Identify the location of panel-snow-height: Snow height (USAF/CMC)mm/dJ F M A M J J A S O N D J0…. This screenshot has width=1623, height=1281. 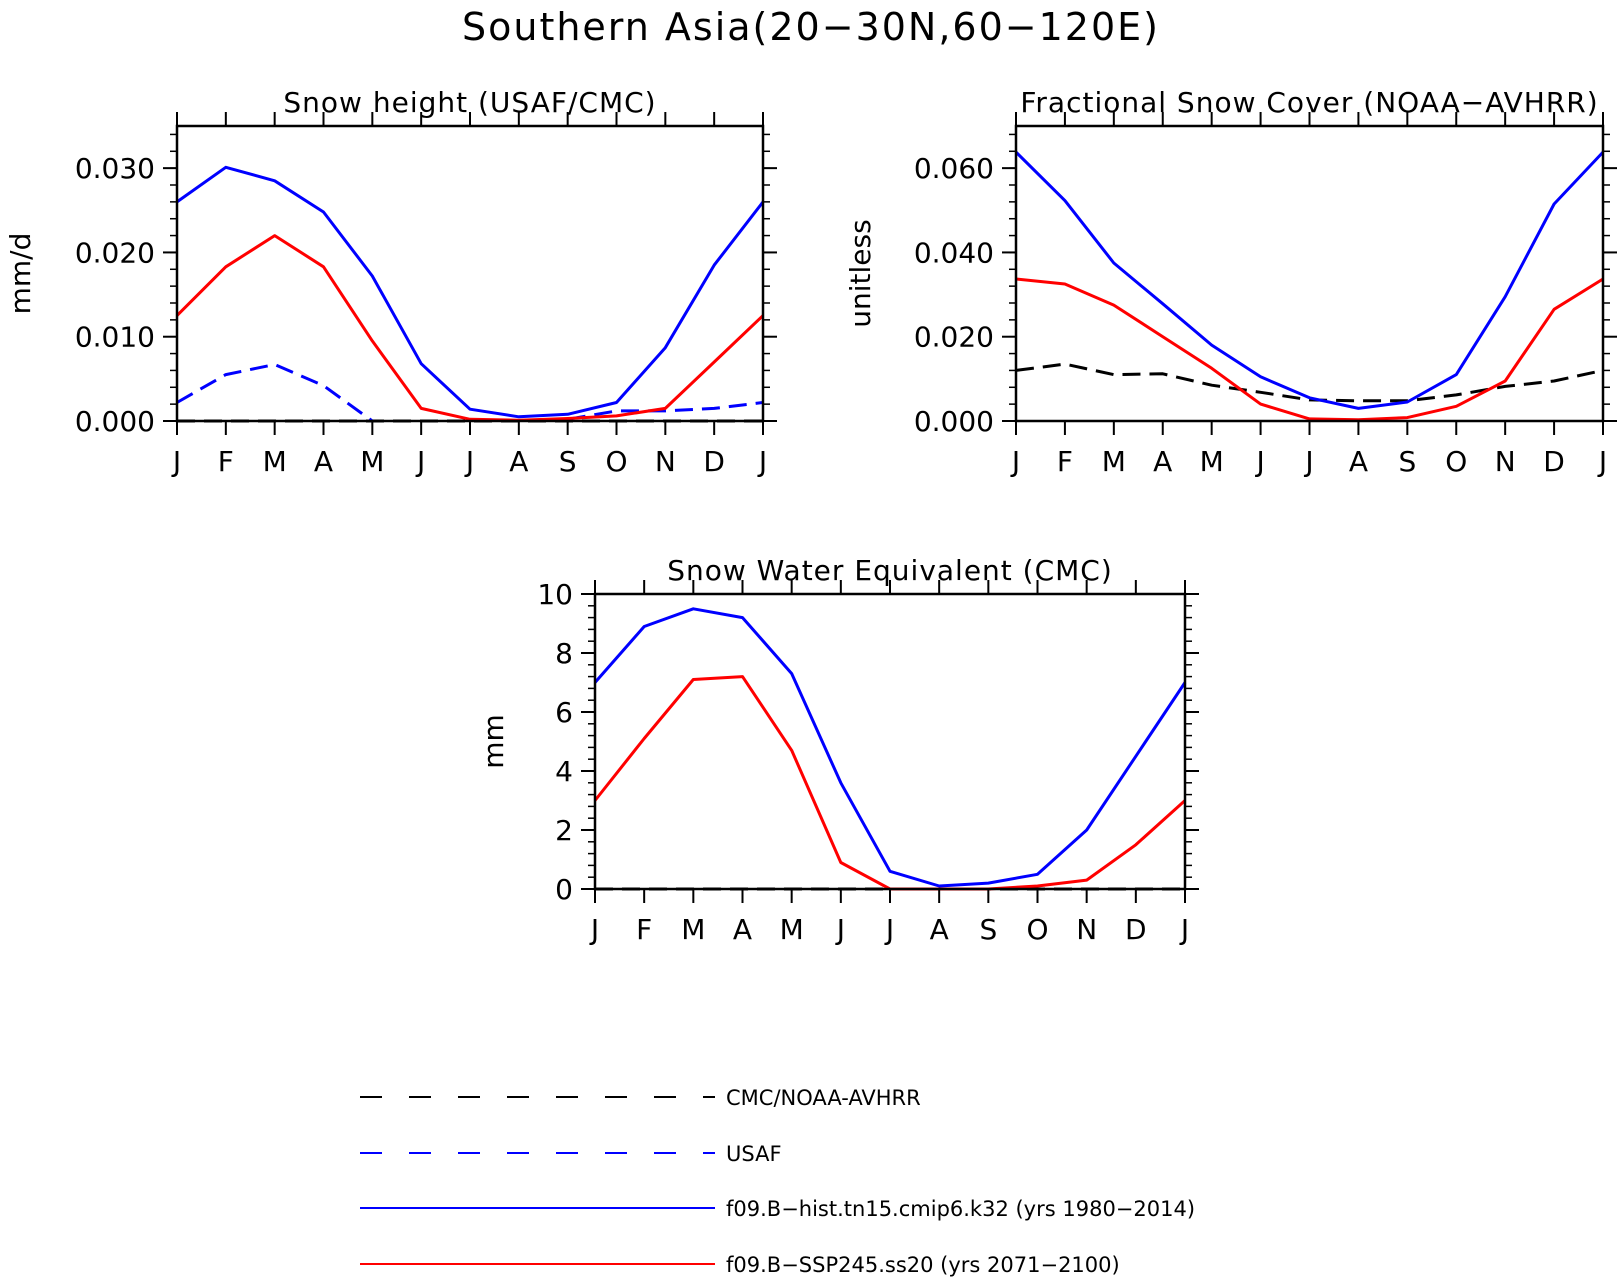
(390, 282).